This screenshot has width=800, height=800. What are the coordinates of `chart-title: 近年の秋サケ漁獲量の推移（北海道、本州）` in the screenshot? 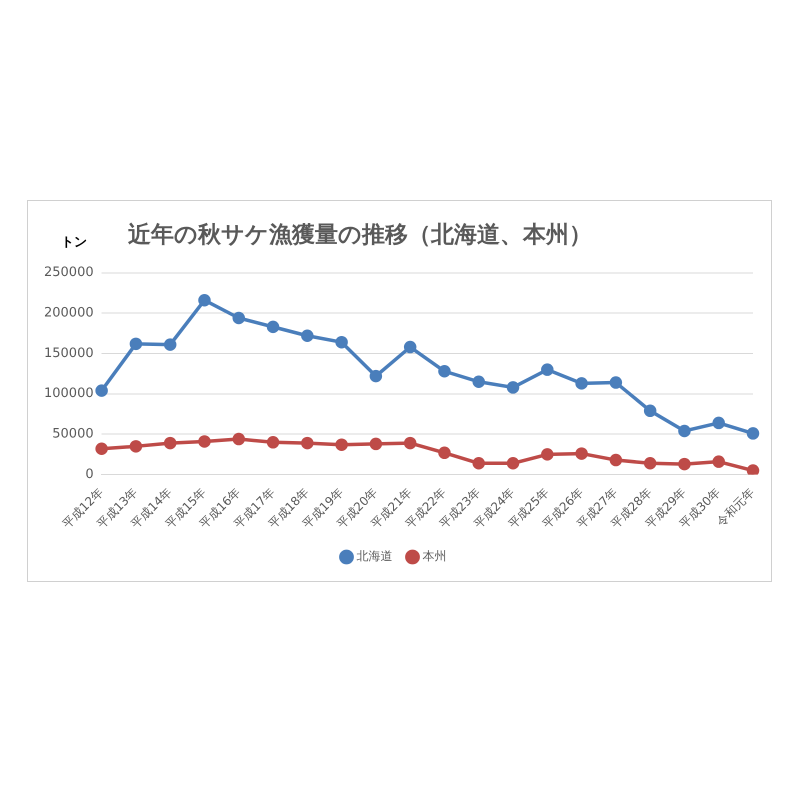 It's located at (360, 235).